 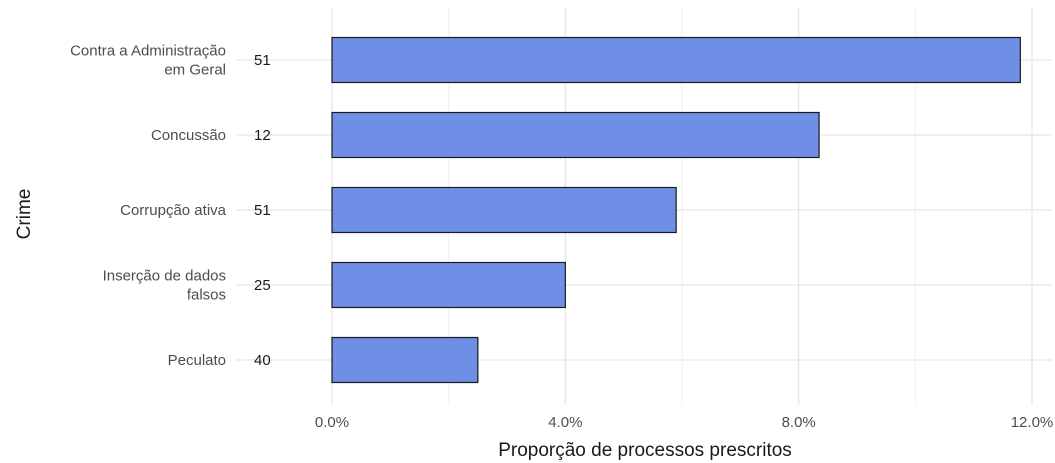 I want to click on category-label: falsos, so click(x=206, y=295).